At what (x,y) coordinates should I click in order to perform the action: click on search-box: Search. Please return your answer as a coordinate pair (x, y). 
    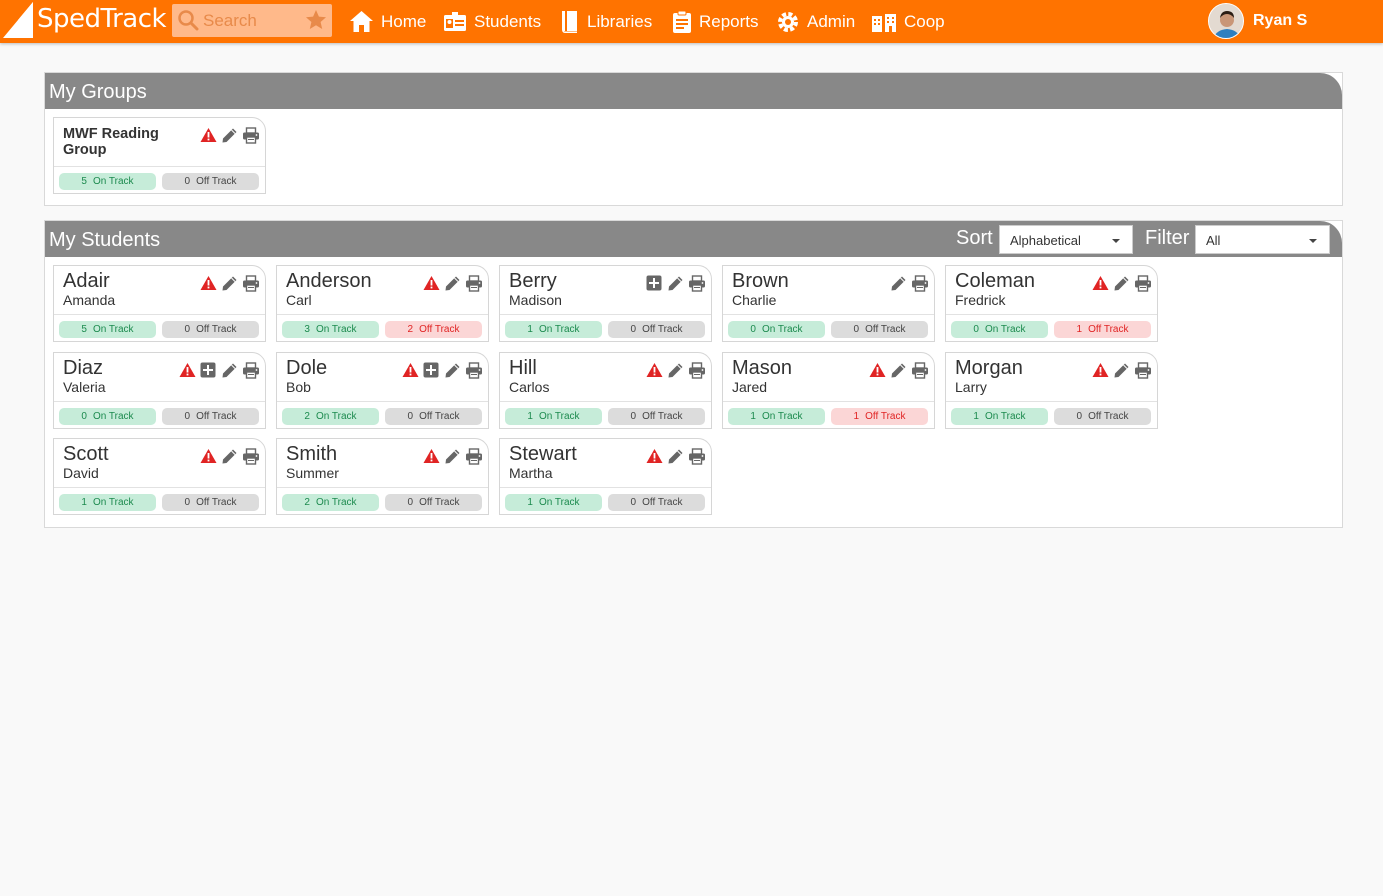
    Looking at the image, I should click on (252, 20).